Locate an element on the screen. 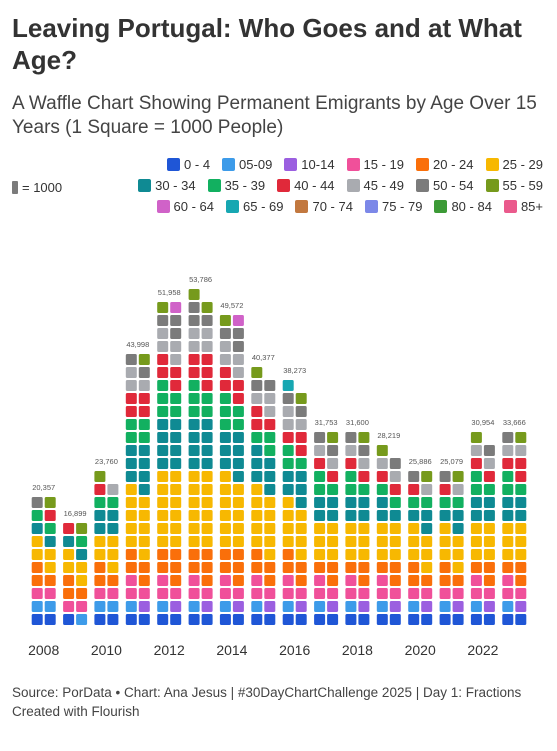 The width and height of the screenshot is (557, 751). legend-item-60-64: 60 - 64 is located at coordinates (185, 206).